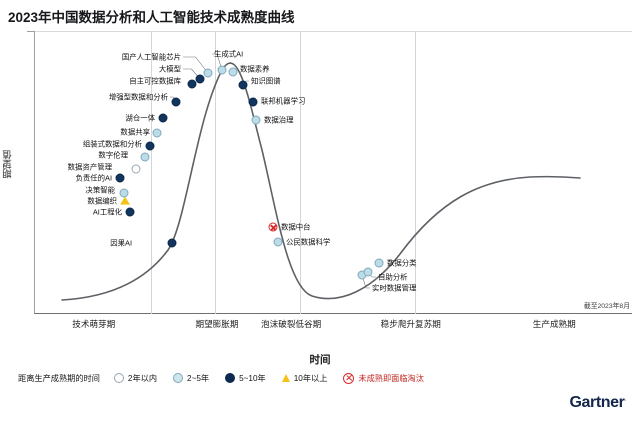 The width and height of the screenshot is (640, 422). Describe the element at coordinates (296, 227) in the screenshot. I see `data-point-label: 数据中台` at that location.